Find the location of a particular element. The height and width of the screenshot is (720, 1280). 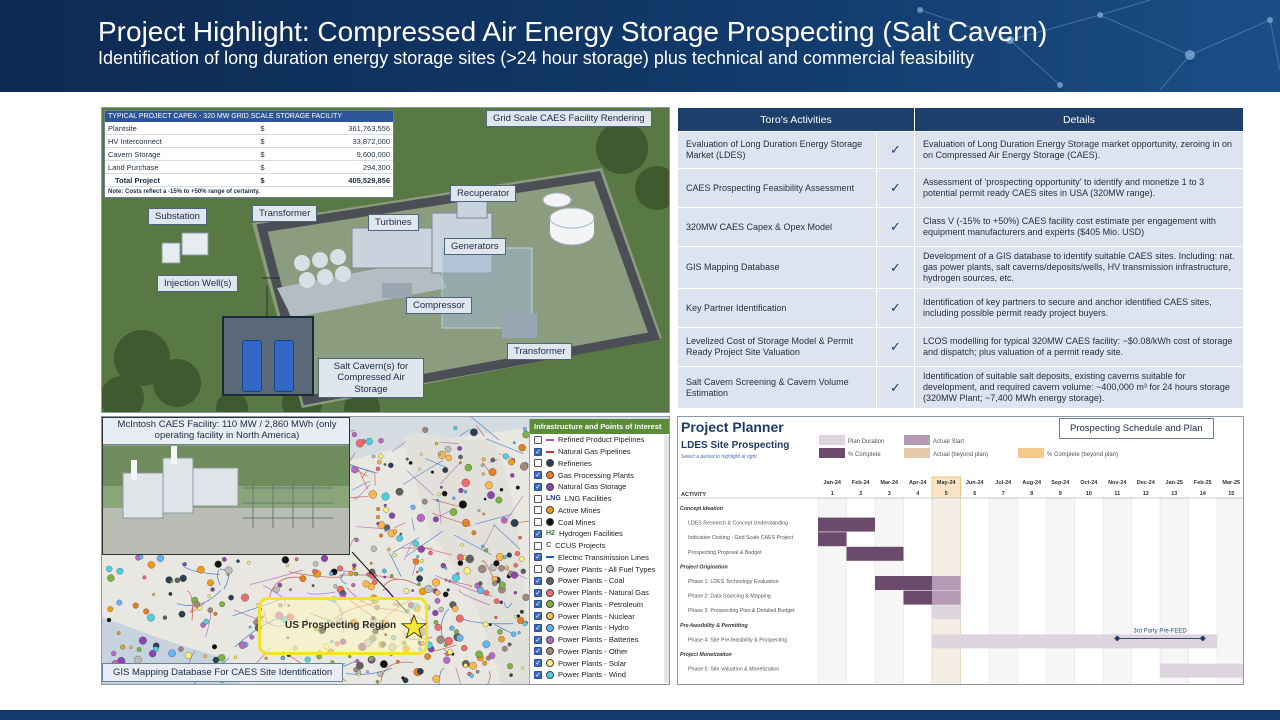

gantt-bar is located at coordinates (1202, 670).